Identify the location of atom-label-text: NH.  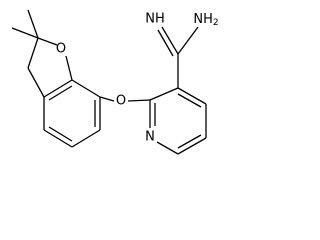
(203, 19).